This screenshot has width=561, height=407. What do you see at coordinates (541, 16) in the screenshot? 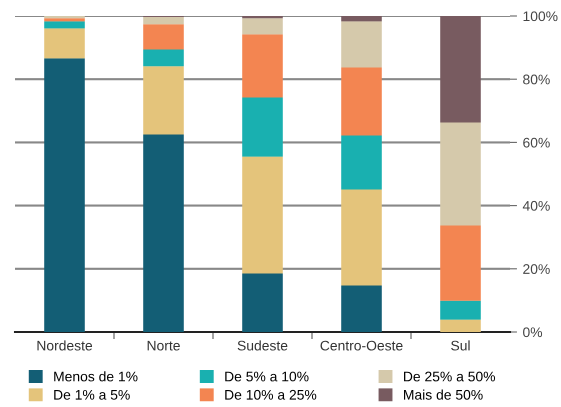
I see `y-tick-label: 100%` at bounding box center [541, 16].